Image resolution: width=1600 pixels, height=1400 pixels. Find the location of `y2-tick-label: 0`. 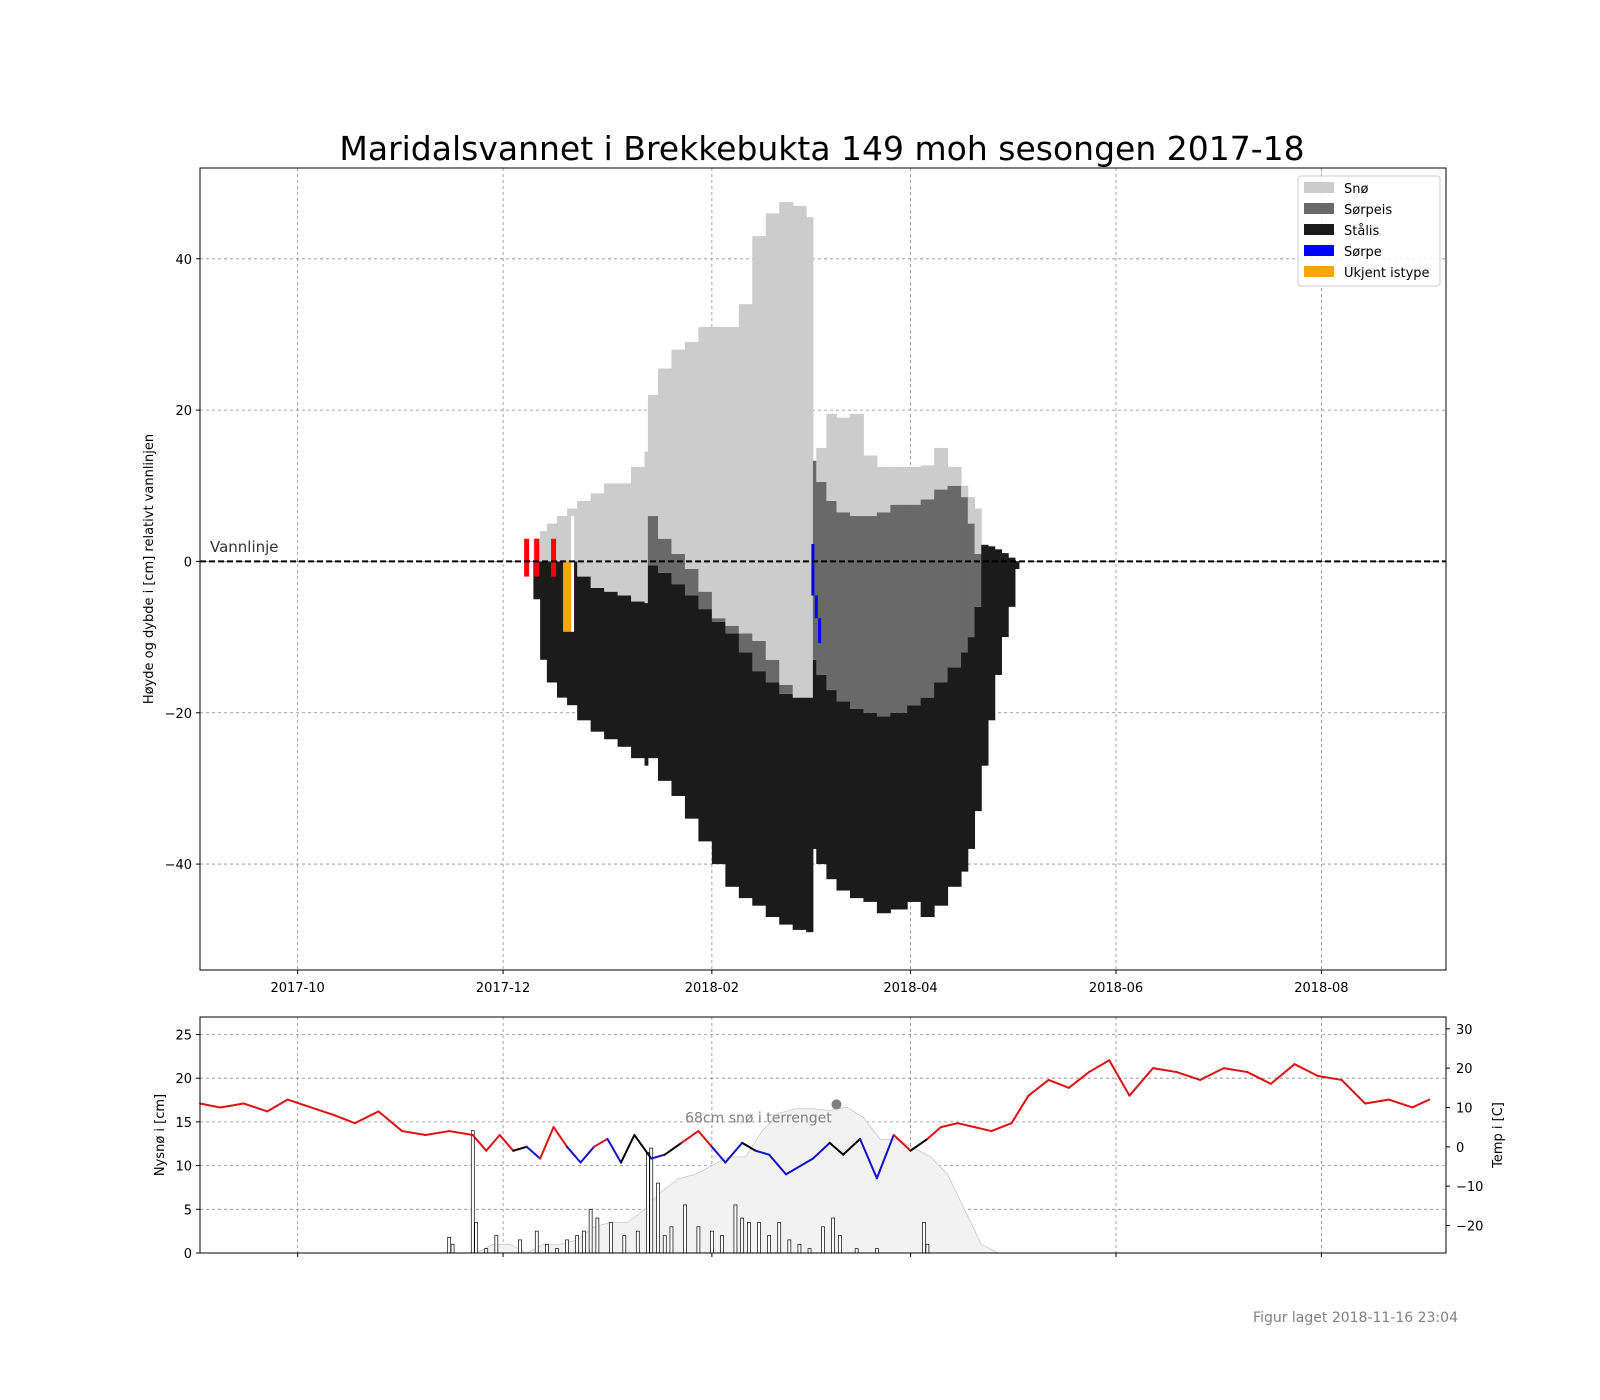

y2-tick-label: 0 is located at coordinates (1460, 1148).